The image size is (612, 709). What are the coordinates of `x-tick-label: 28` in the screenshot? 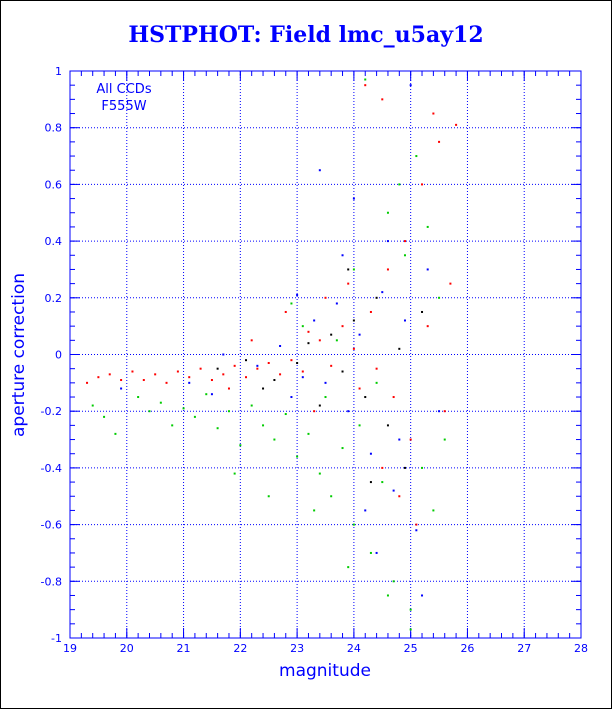 It's located at (581, 648).